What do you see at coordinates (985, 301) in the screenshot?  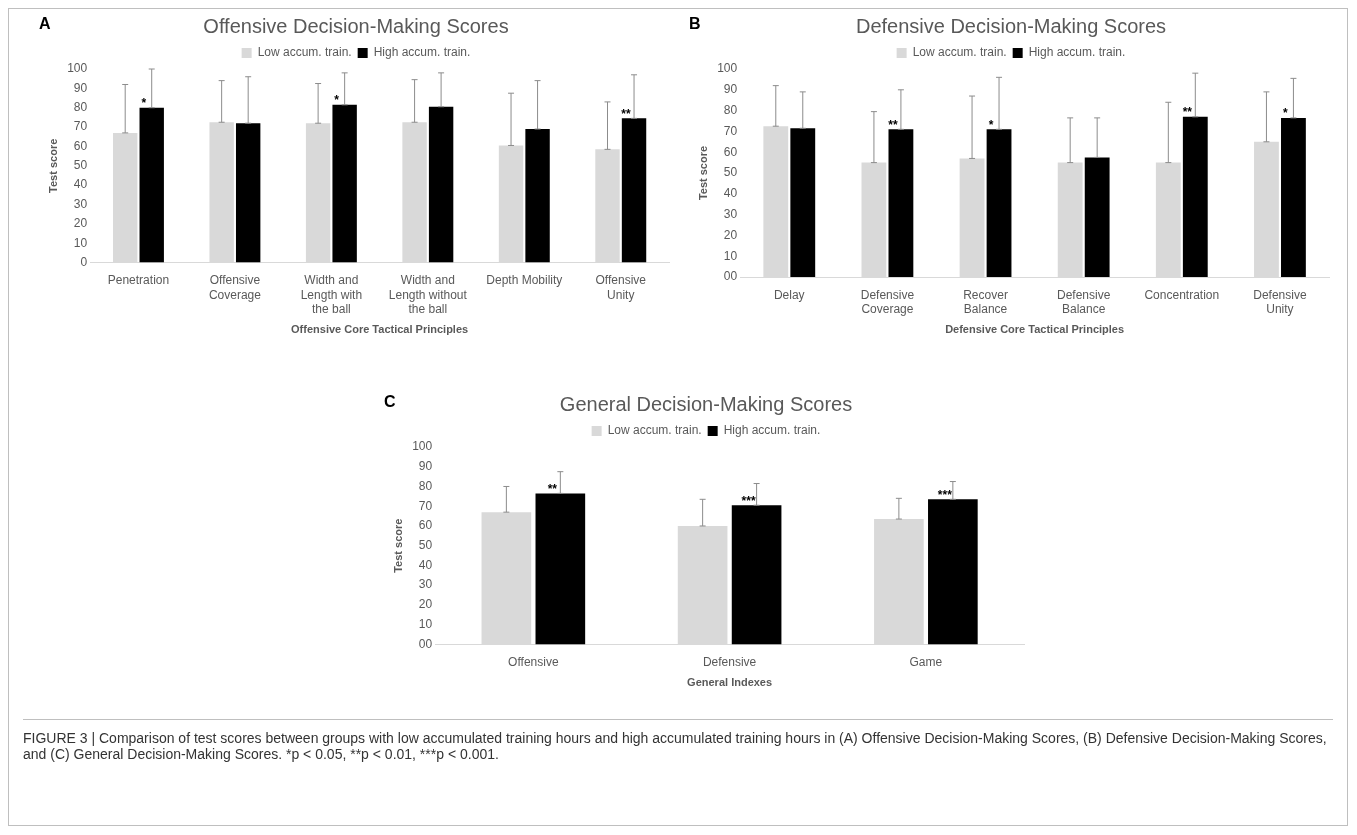 I see `x-tick-label: Recover Balance` at bounding box center [985, 301].